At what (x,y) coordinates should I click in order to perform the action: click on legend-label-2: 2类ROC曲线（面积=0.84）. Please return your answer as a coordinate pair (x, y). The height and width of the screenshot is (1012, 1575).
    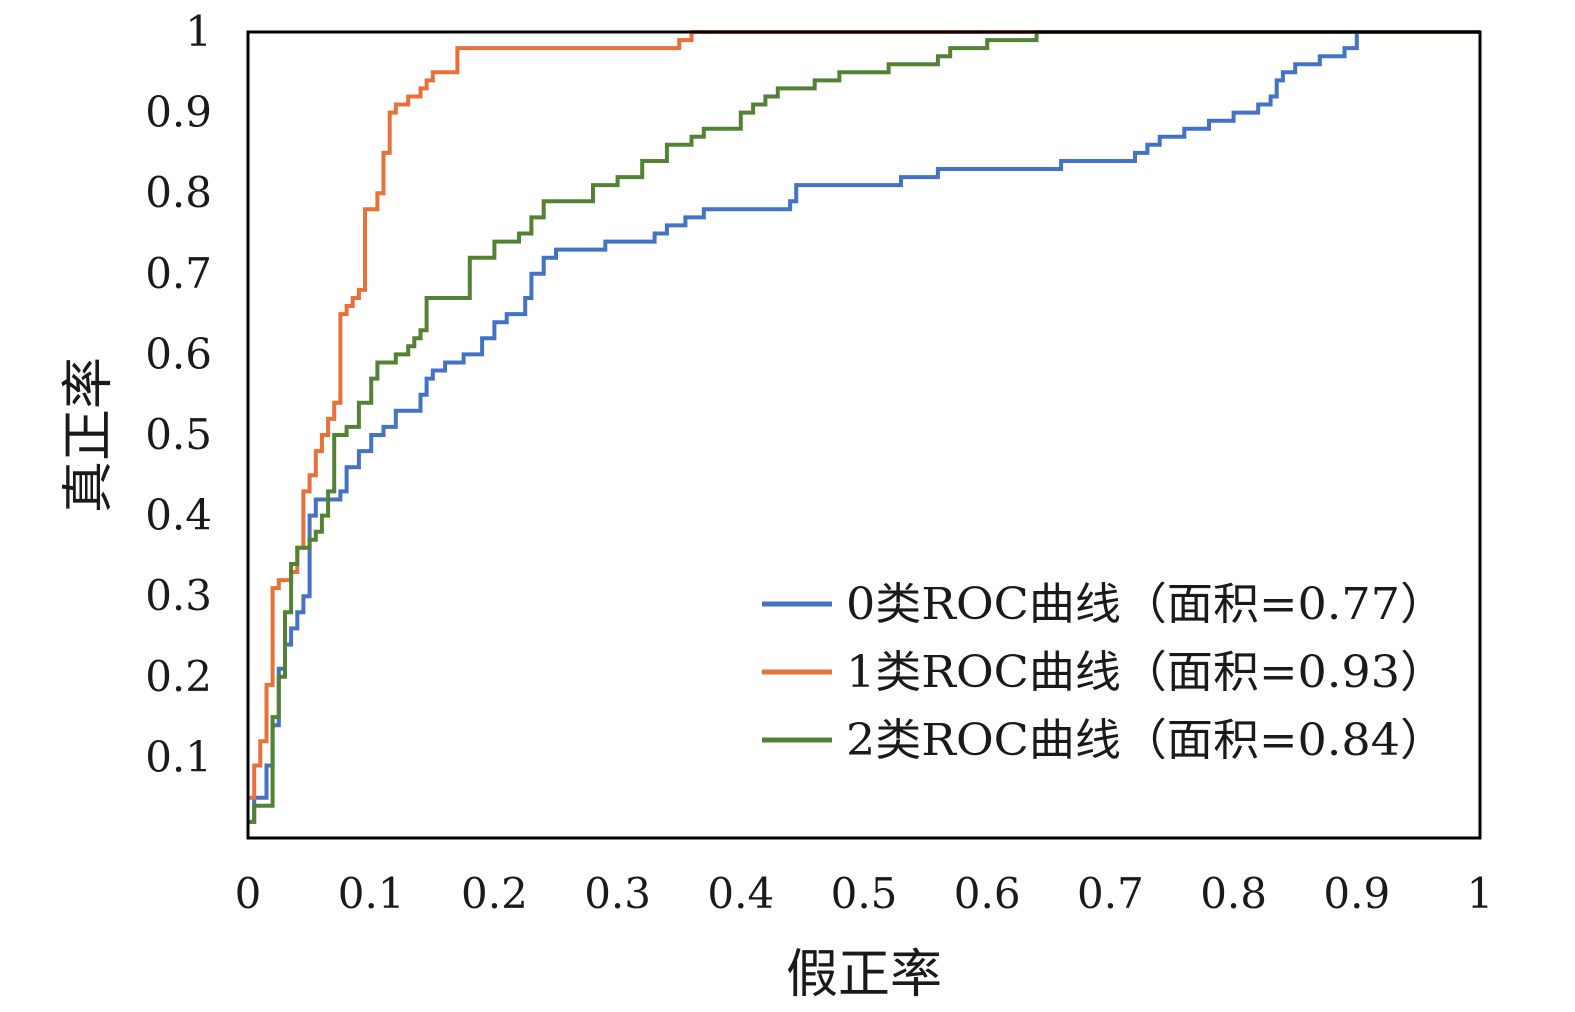
    Looking at the image, I should click on (1146, 740).